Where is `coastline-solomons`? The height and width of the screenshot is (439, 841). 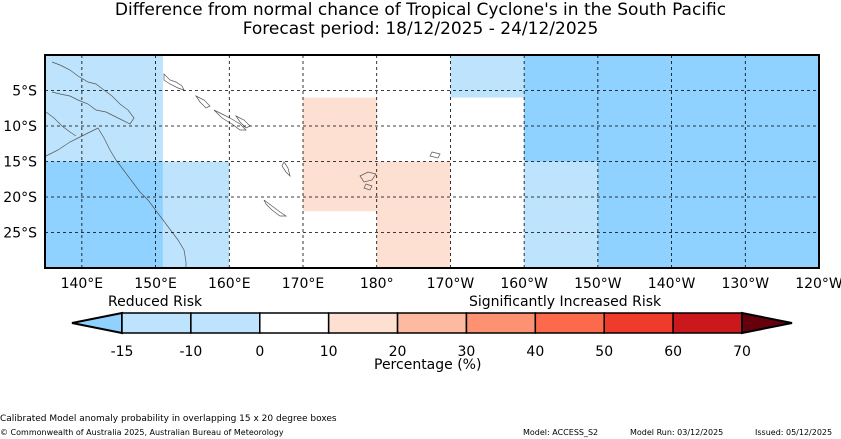
coastline-solomons is located at coordinates (230, 120).